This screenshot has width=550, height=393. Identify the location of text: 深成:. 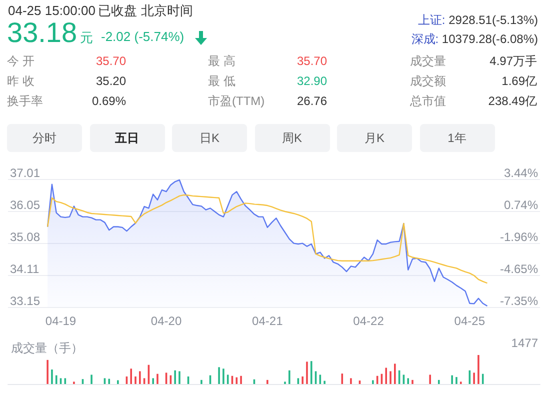
(425, 39).